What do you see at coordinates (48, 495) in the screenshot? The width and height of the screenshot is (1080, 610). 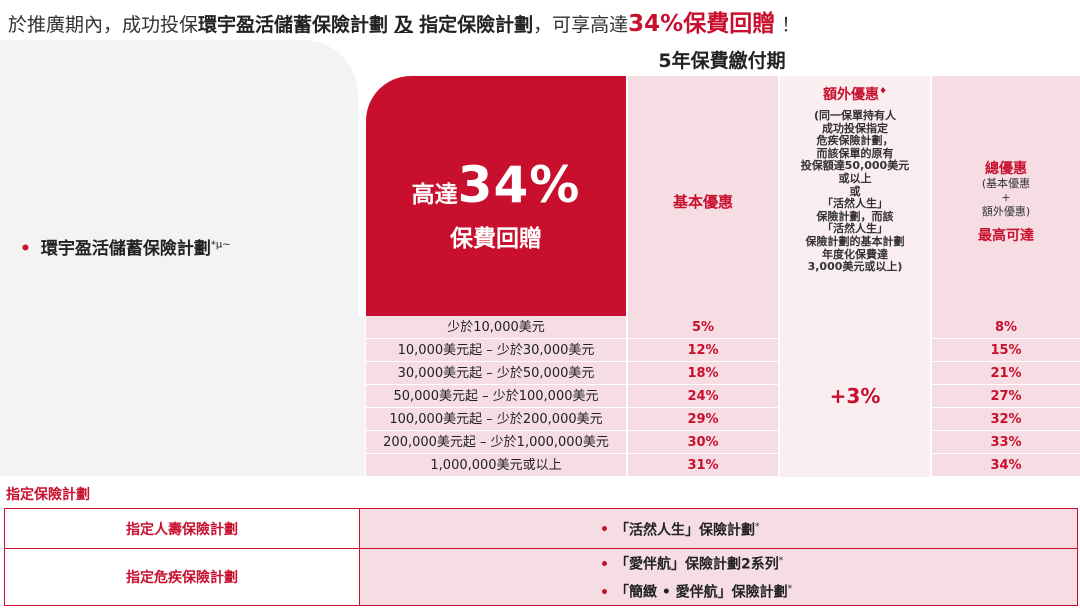 I see `designated-plans-title: 指定保險計劃` at bounding box center [48, 495].